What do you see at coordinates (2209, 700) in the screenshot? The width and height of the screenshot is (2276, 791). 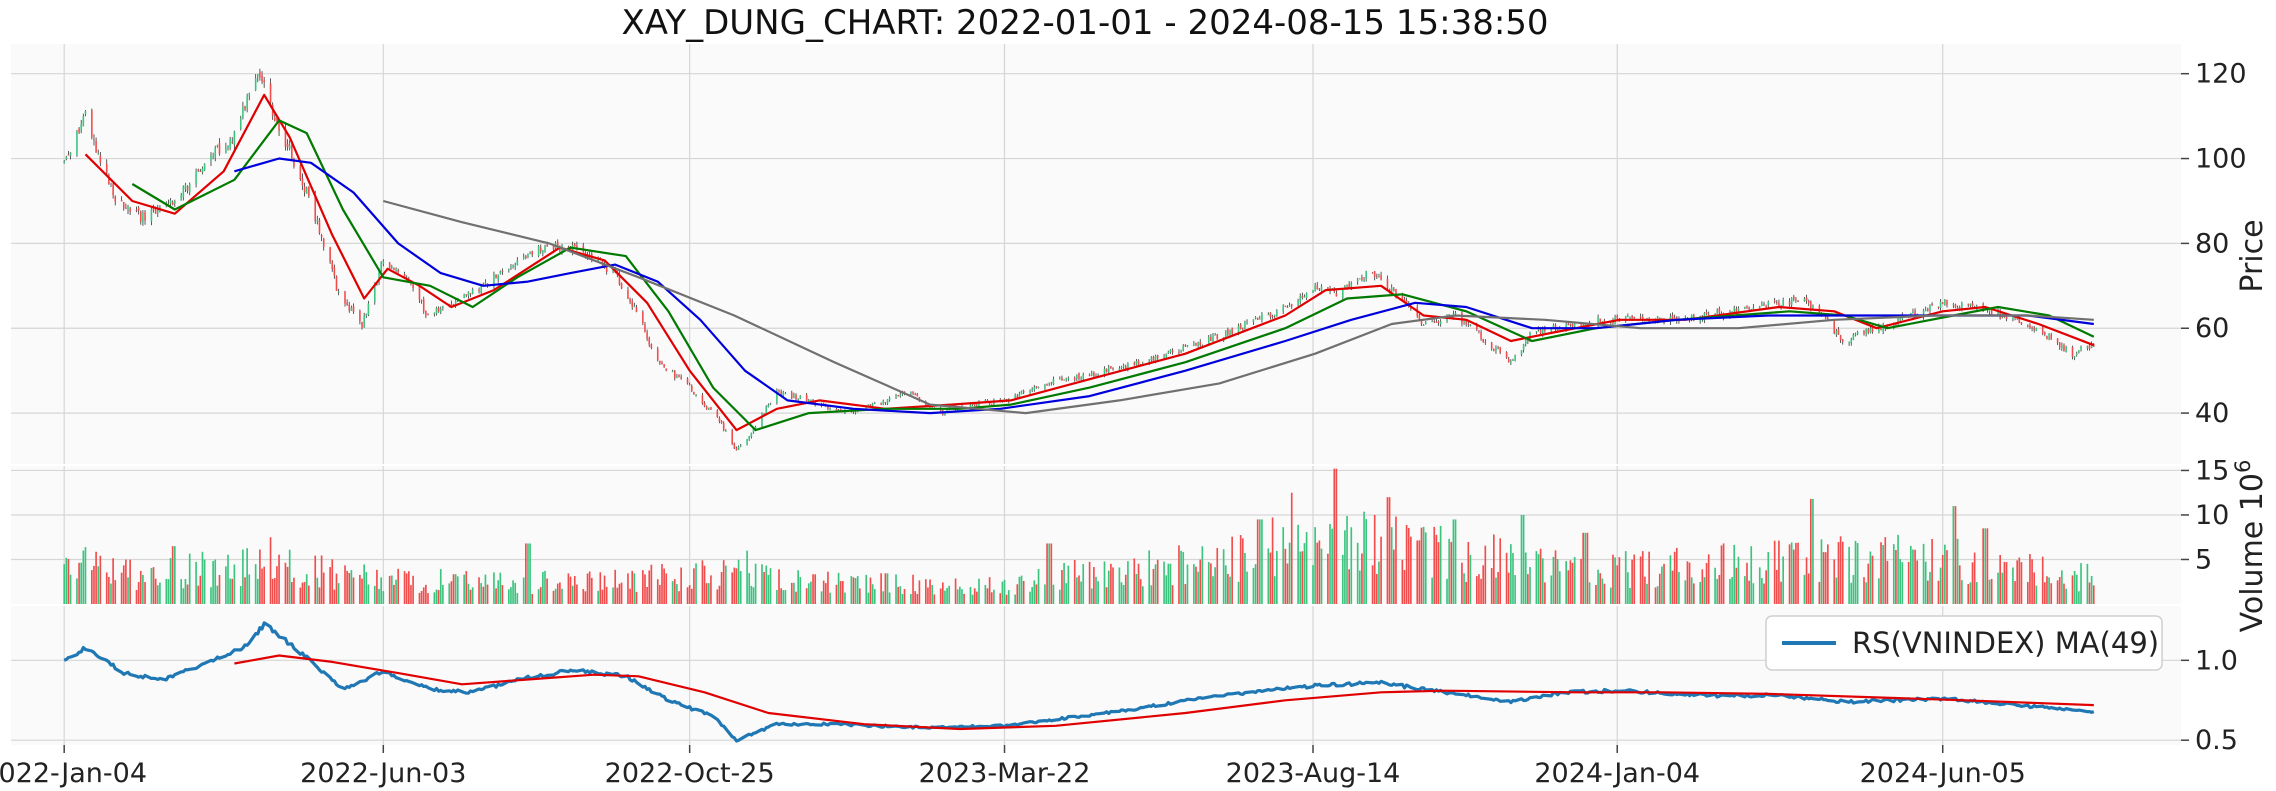 I see `rs-y-axis-ticks: 0.5 1.0` at bounding box center [2209, 700].